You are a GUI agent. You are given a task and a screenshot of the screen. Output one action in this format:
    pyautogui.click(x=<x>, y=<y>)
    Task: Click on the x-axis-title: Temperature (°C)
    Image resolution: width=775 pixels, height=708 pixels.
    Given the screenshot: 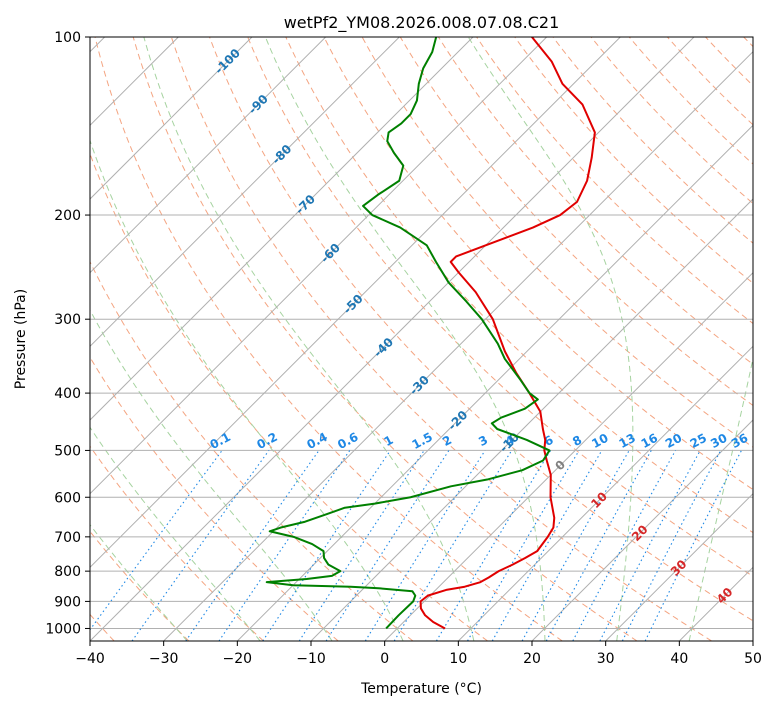 What is the action you would take?
    pyautogui.click(x=421, y=689)
    